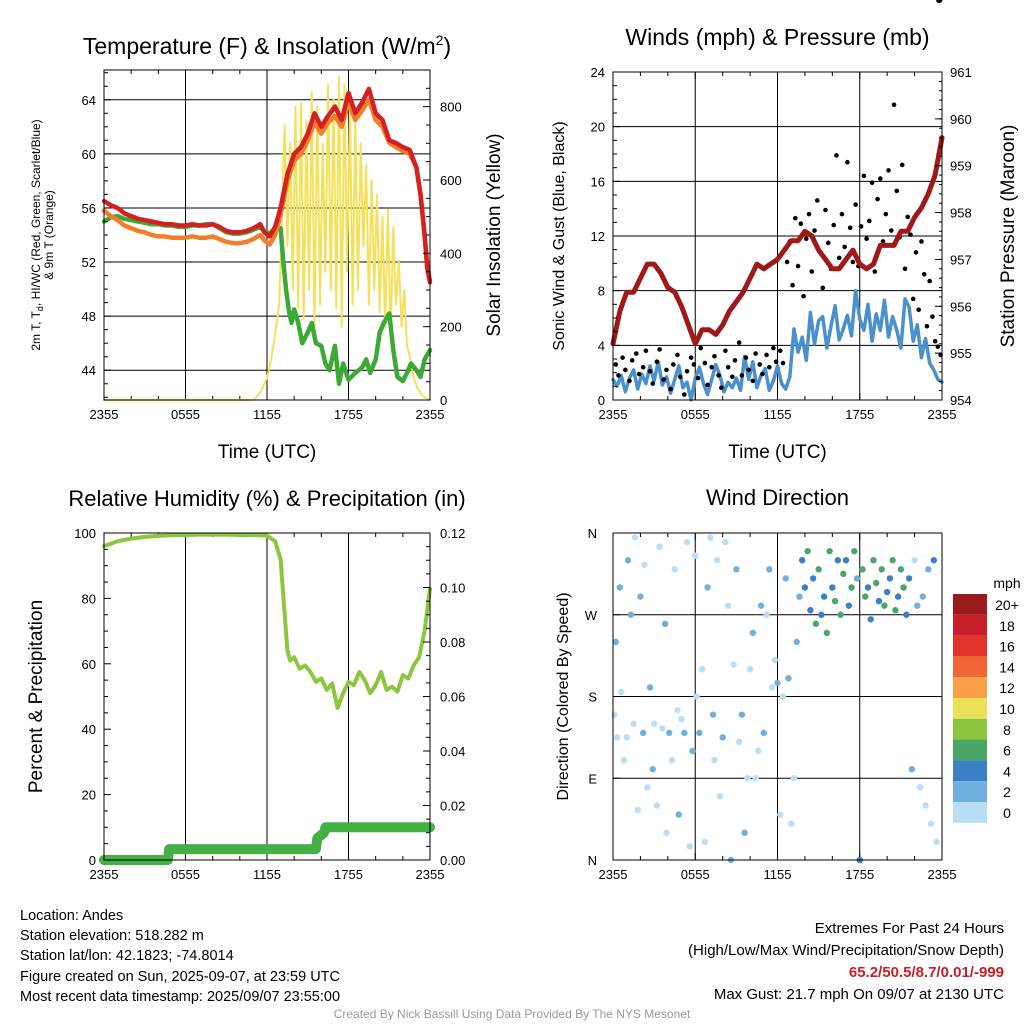 This screenshot has width=1024, height=1024. Describe the element at coordinates (267, 621) in the screenshot. I see `series-rh` at that location.